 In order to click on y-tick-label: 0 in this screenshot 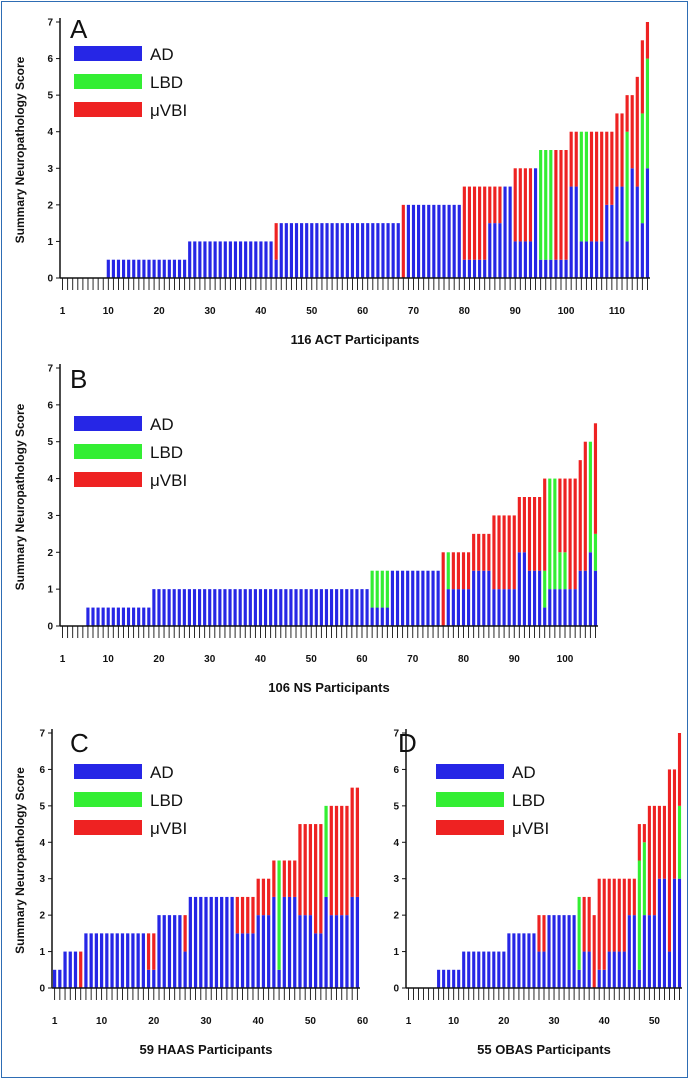, I will do `click(50, 279)`.